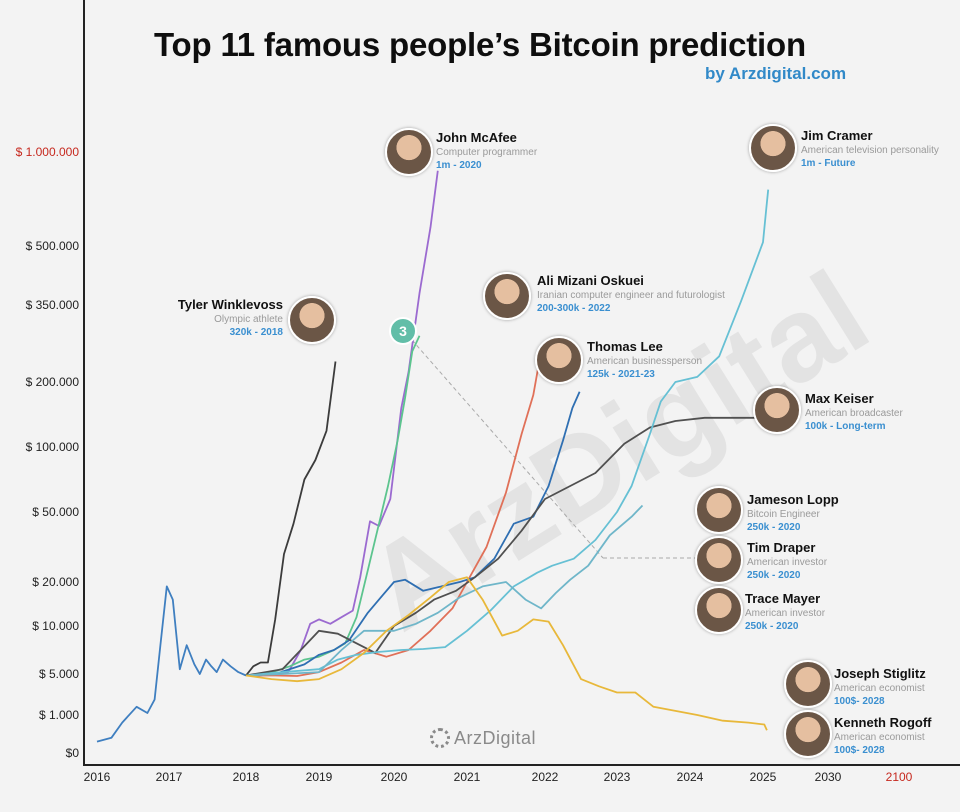  I want to click on person-name: John McAfee, so click(476, 137).